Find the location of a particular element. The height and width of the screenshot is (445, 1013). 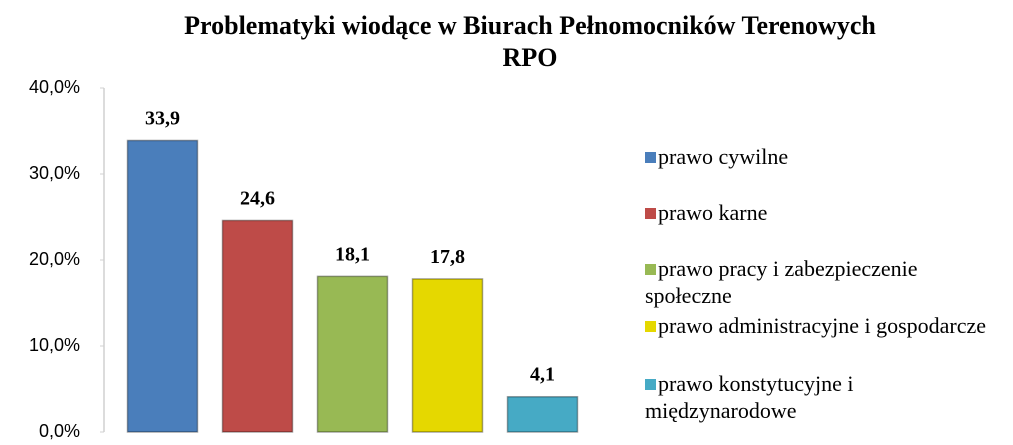

value-label: 4,1 is located at coordinates (542, 375).